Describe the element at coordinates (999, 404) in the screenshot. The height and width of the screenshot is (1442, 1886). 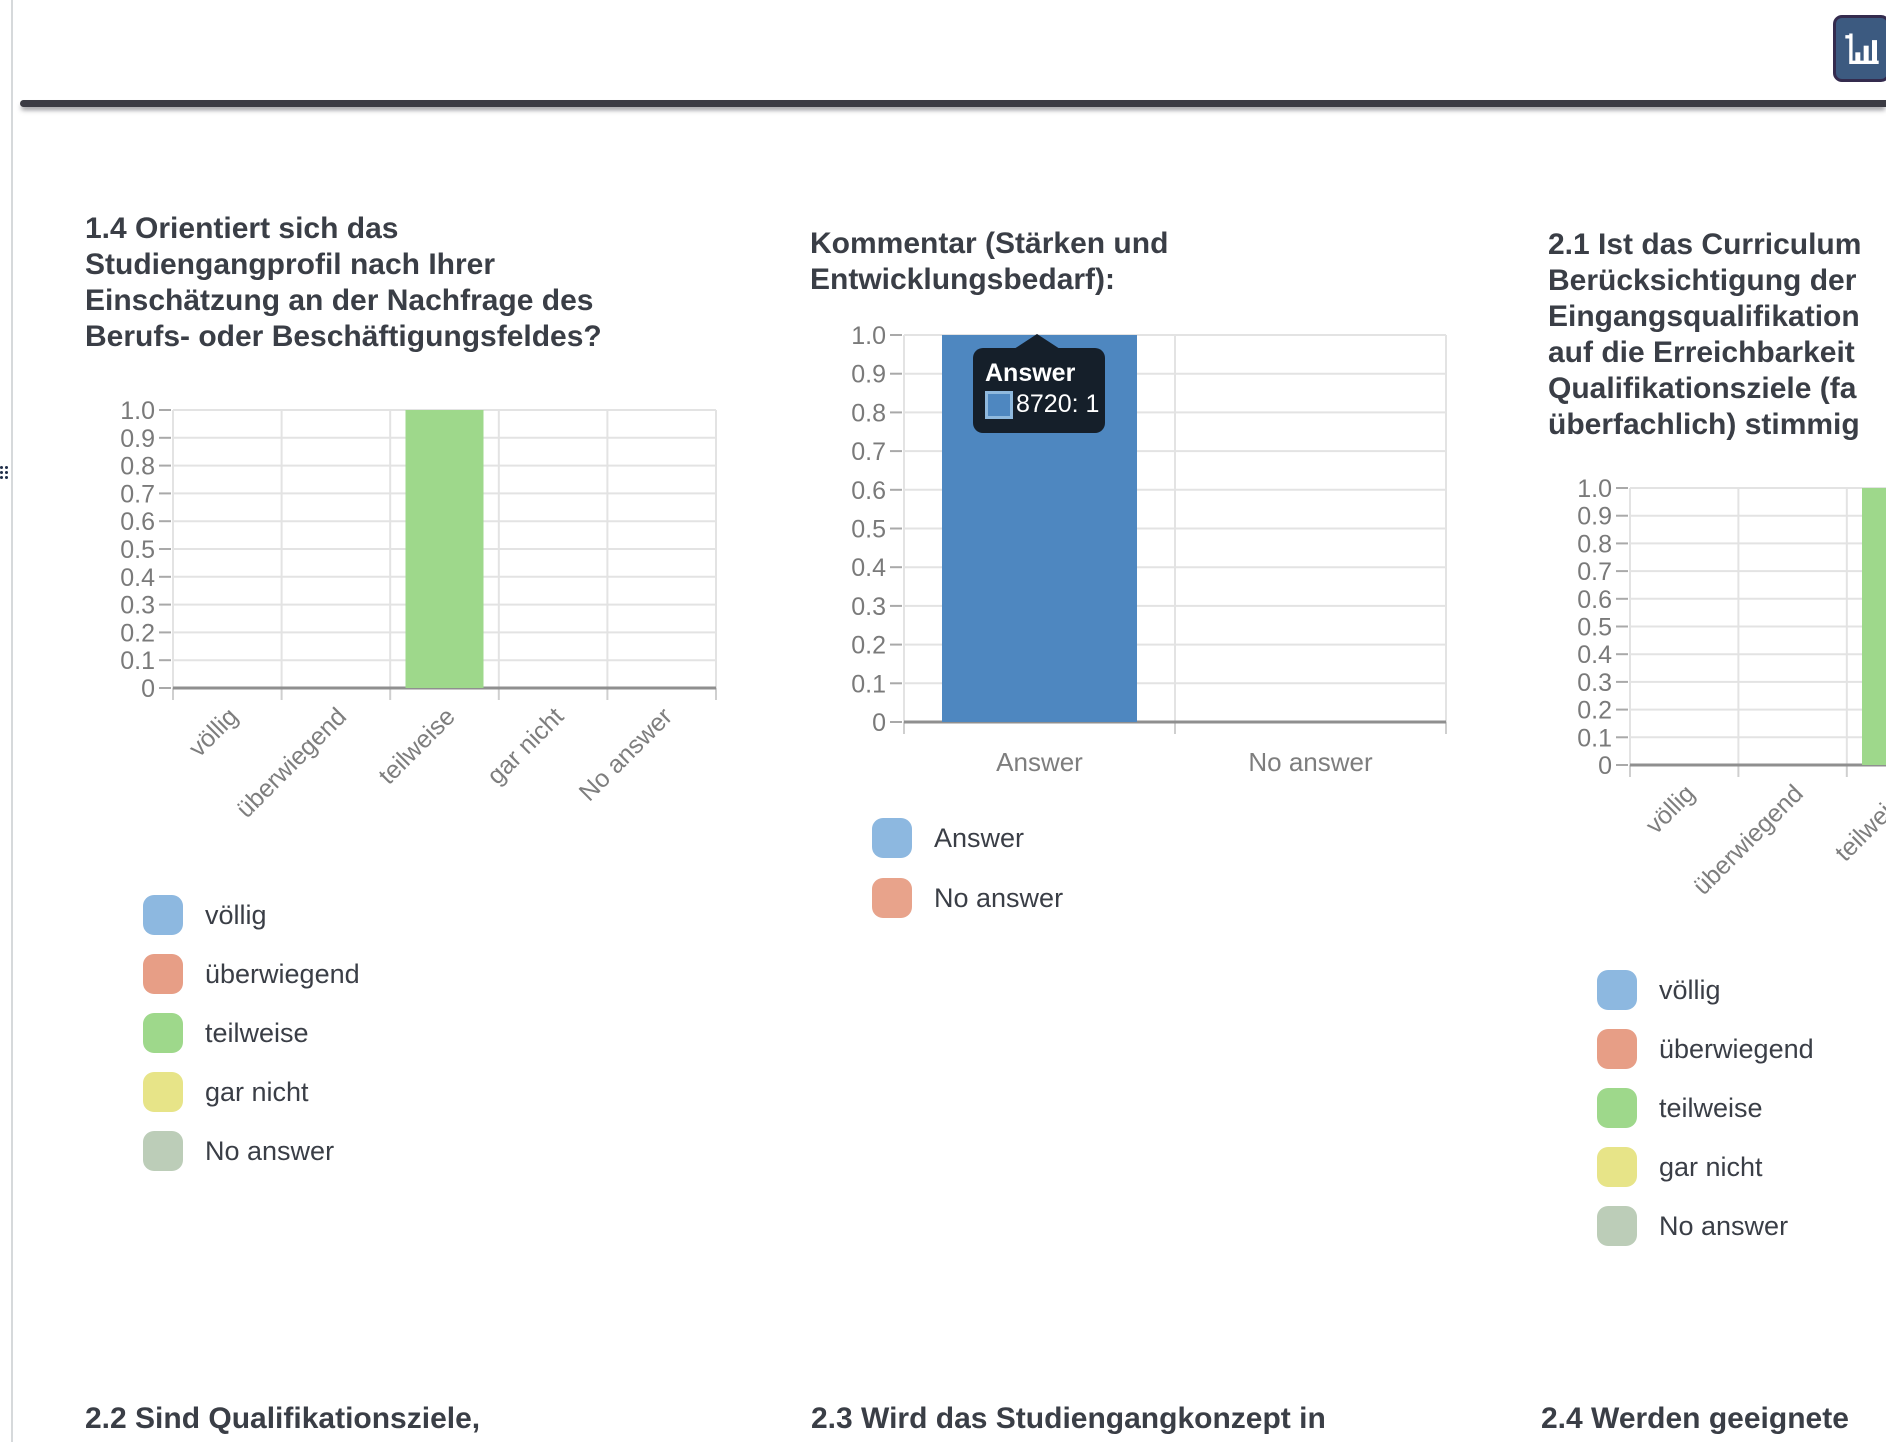
I see `tooltip-series-swatch` at that location.